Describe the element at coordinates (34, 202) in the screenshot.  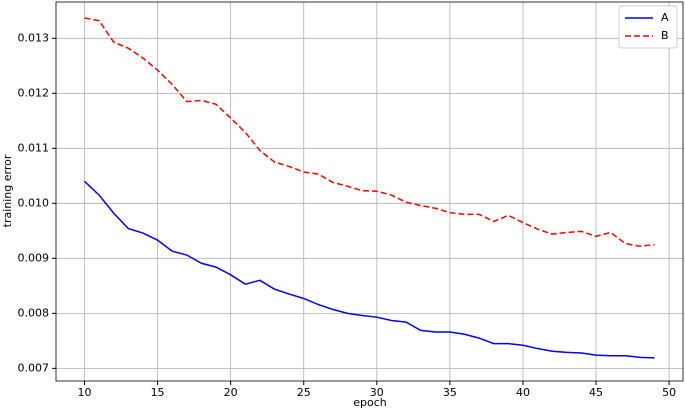
I see `y-tick-label: 0.010` at that location.